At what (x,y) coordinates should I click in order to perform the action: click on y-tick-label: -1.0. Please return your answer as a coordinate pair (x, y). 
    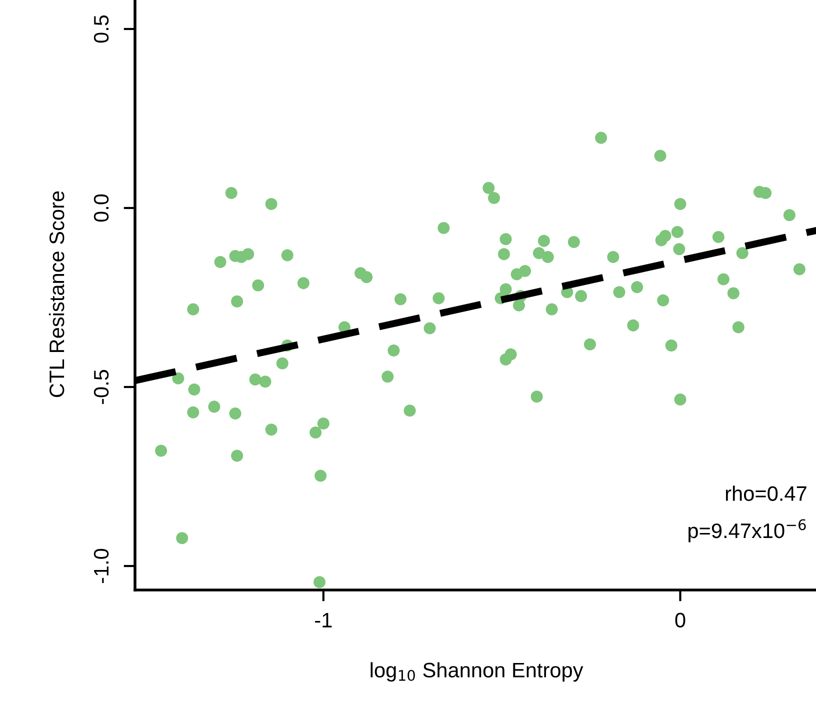
    Looking at the image, I should click on (101, 566).